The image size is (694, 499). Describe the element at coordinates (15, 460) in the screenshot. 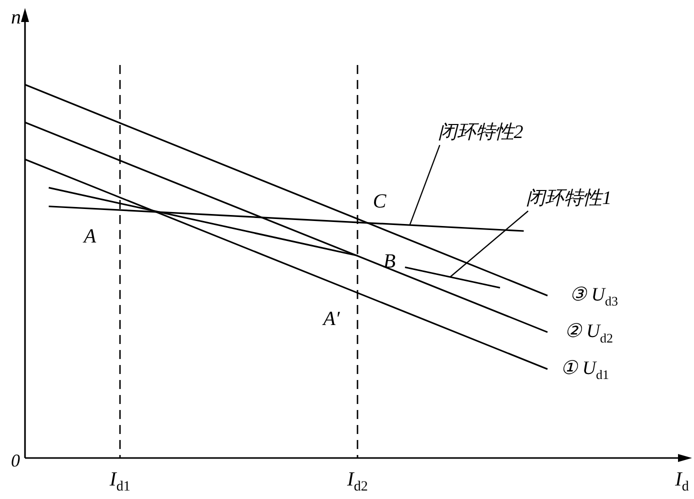

I see `text: 0` at that location.